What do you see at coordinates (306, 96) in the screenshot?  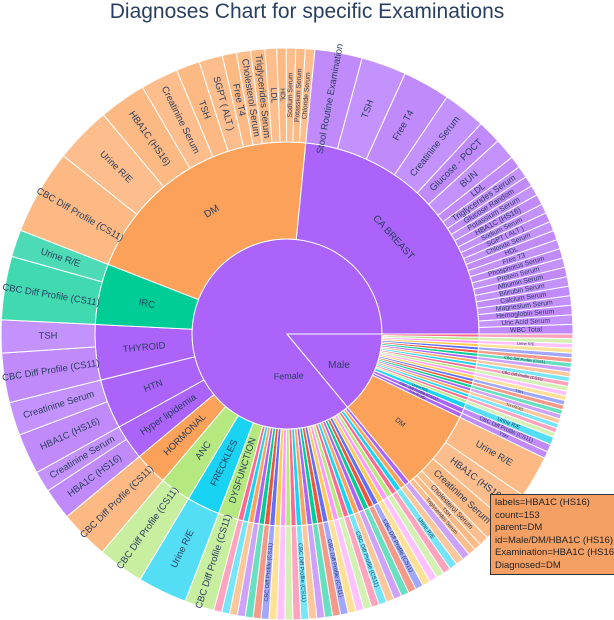 I see `female-exam-label-dm-13: Chloride Serum` at bounding box center [306, 96].